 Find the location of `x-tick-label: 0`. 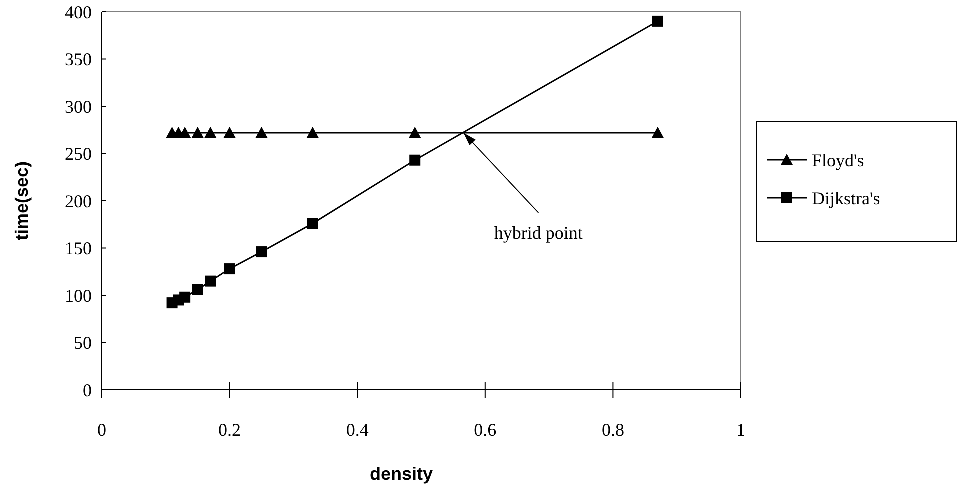

x-tick-label: 0 is located at coordinates (102, 430).